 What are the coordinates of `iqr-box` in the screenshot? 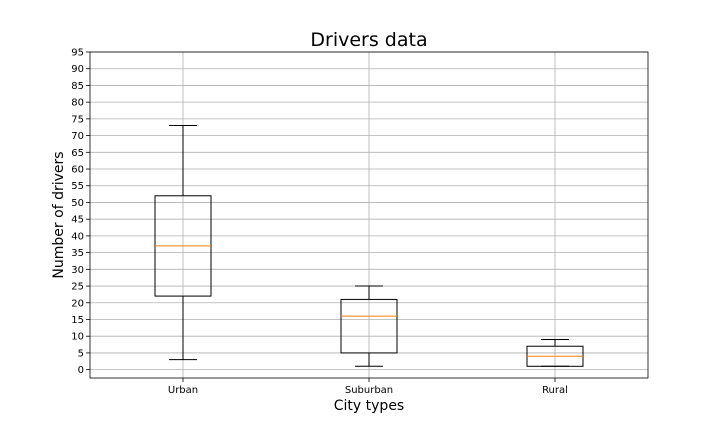 It's located at (369, 326).